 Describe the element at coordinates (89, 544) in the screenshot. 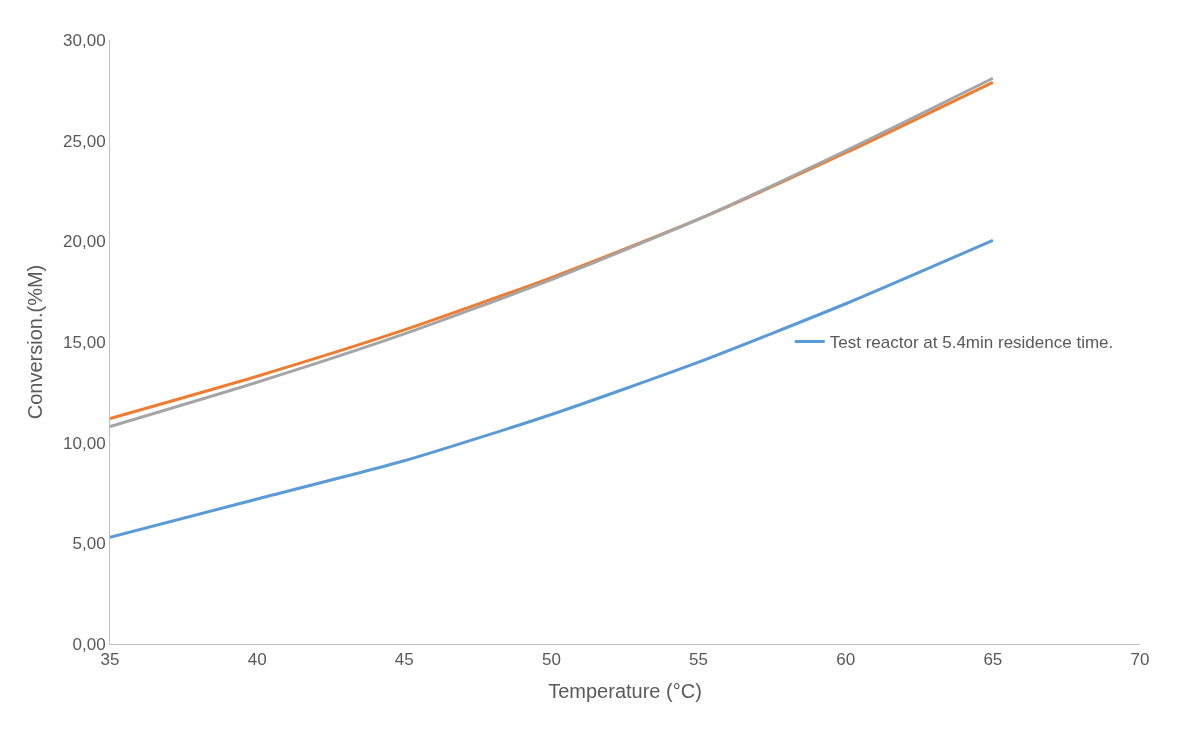

I see `y-tick-label: 5,00` at that location.